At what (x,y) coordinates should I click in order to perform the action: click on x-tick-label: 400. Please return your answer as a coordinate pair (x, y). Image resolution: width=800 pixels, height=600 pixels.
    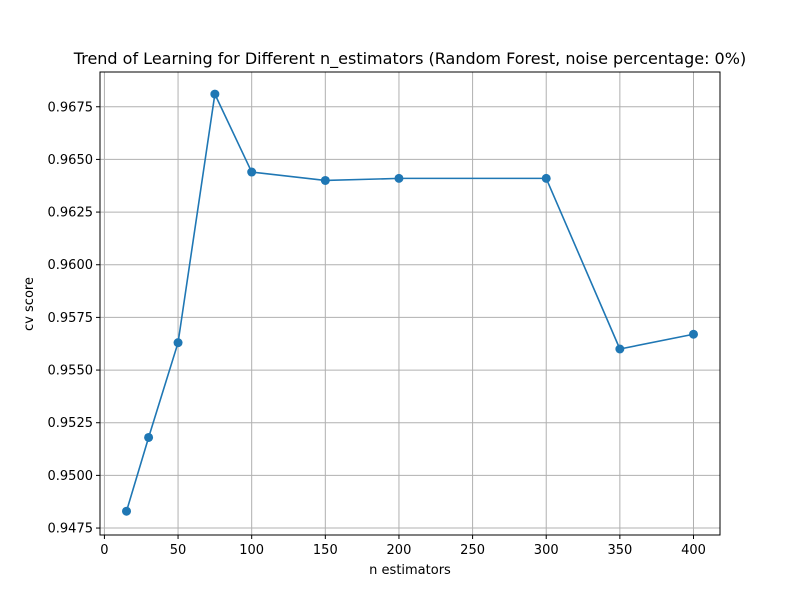
    Looking at the image, I should click on (693, 550).